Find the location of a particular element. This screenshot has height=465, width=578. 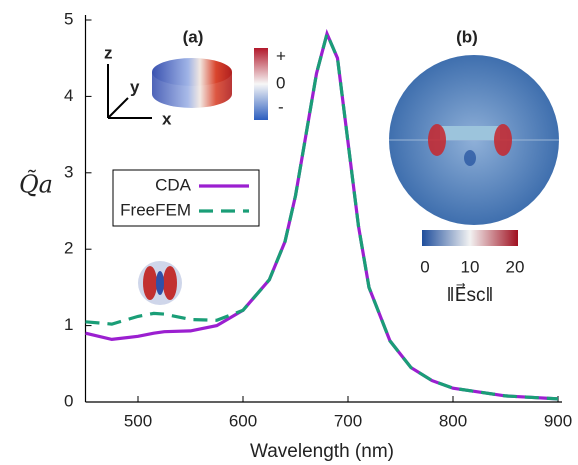

y-tick-label: 3 is located at coordinates (68, 171).